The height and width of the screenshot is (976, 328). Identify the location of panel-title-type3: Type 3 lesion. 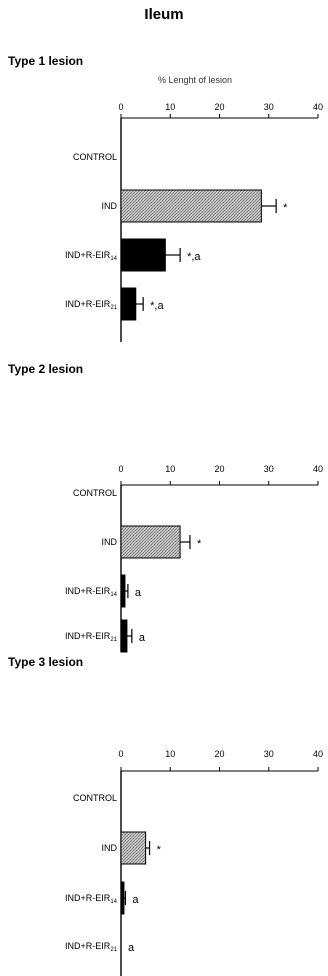
(46, 662).